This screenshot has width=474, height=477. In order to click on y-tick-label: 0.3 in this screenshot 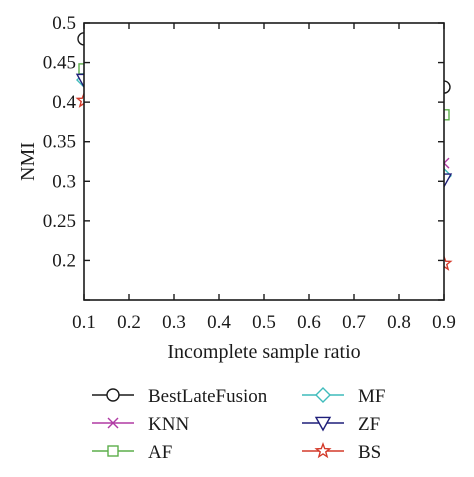, I will do `click(64, 181)`.